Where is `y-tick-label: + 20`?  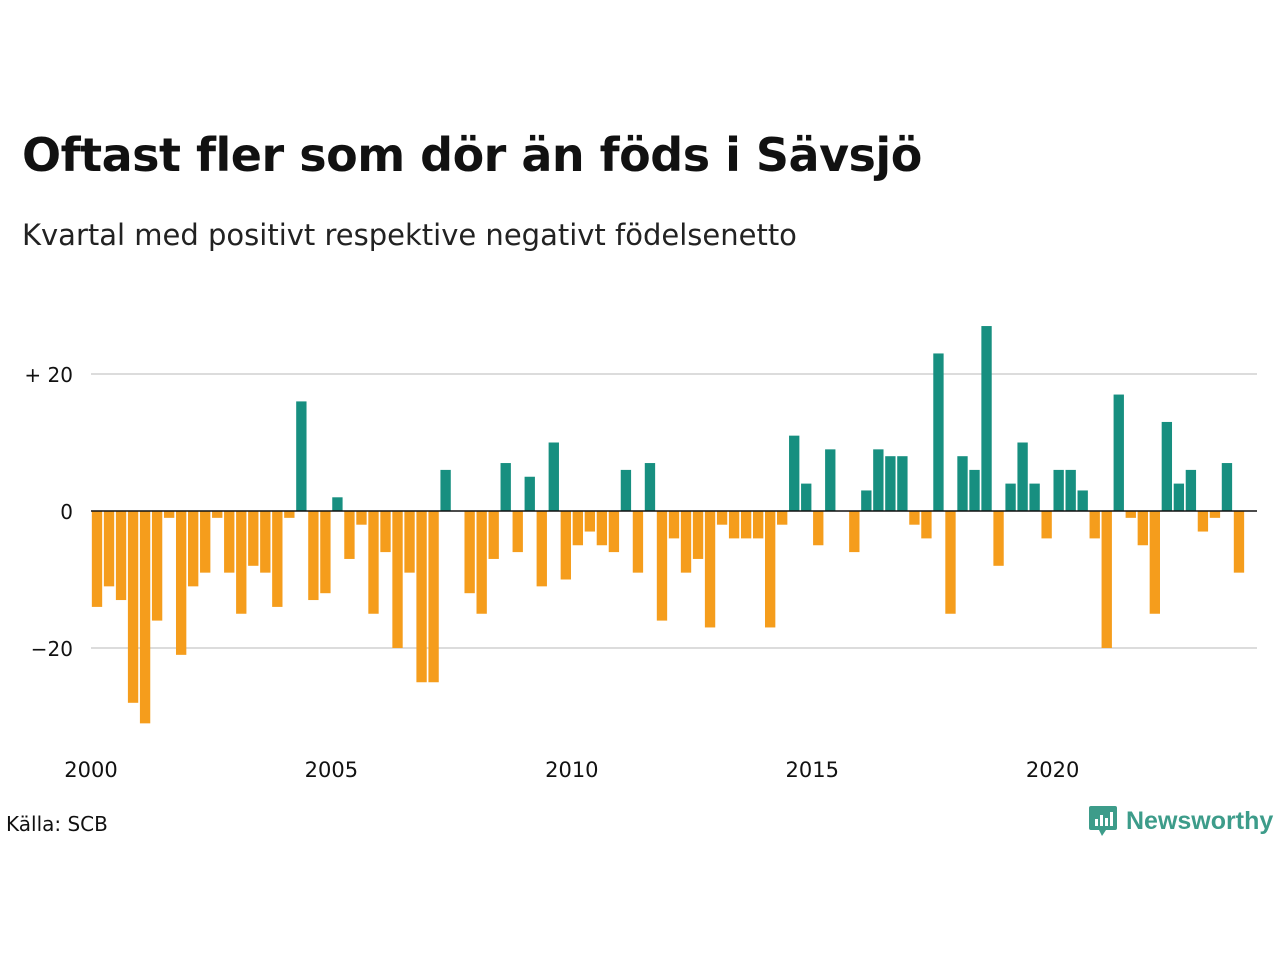 y-tick-label: + 20 is located at coordinates (48, 375).